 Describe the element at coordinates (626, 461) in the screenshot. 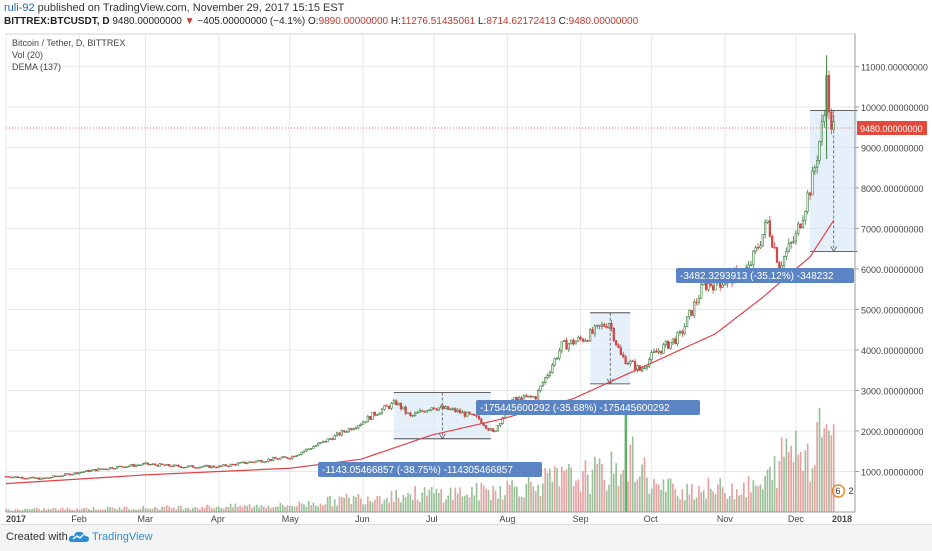

I see `volume-spike` at that location.